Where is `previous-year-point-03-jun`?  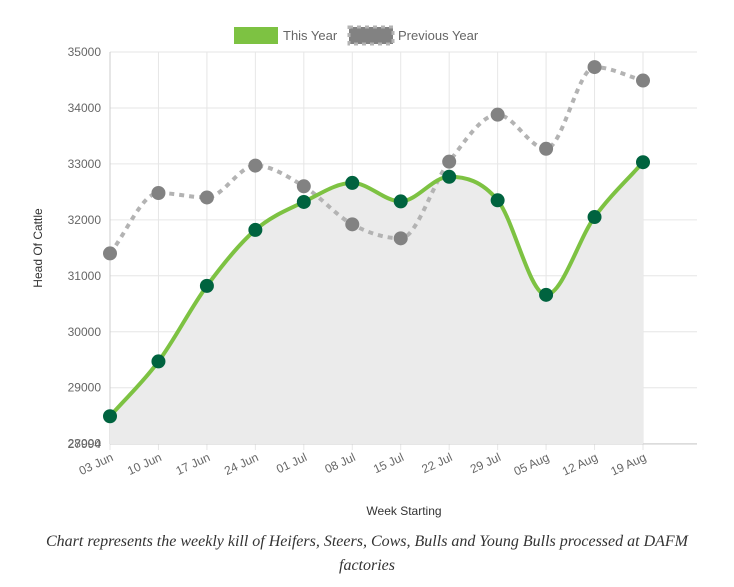
previous-year-point-03-jun is located at coordinates (110, 253).